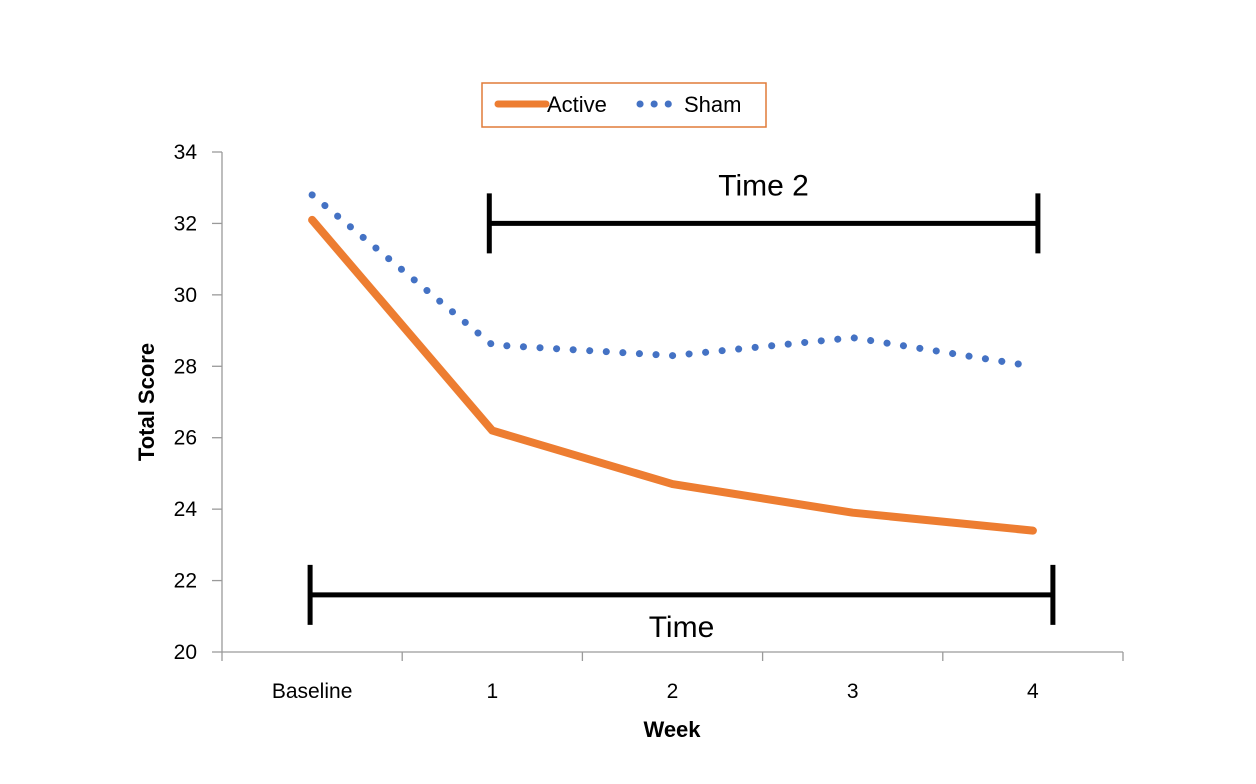  Describe the element at coordinates (577, 104) in the screenshot. I see `legend-label-active: Active` at that location.